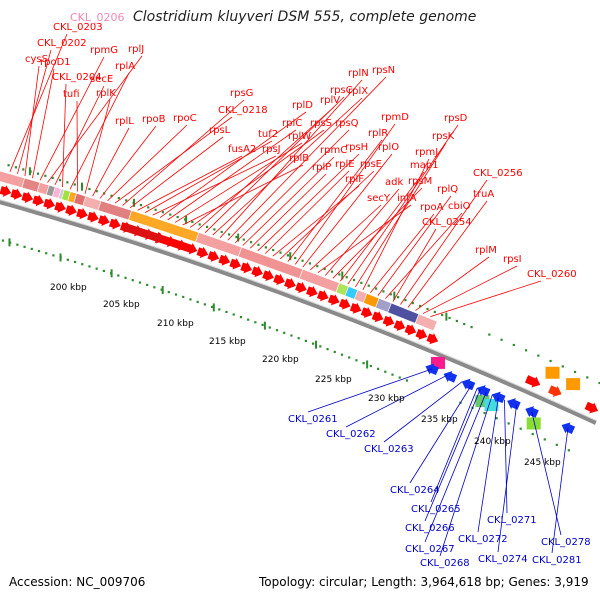 The height and width of the screenshot is (600, 600). I want to click on header-gene-tag: CKL_0206, so click(97, 17).